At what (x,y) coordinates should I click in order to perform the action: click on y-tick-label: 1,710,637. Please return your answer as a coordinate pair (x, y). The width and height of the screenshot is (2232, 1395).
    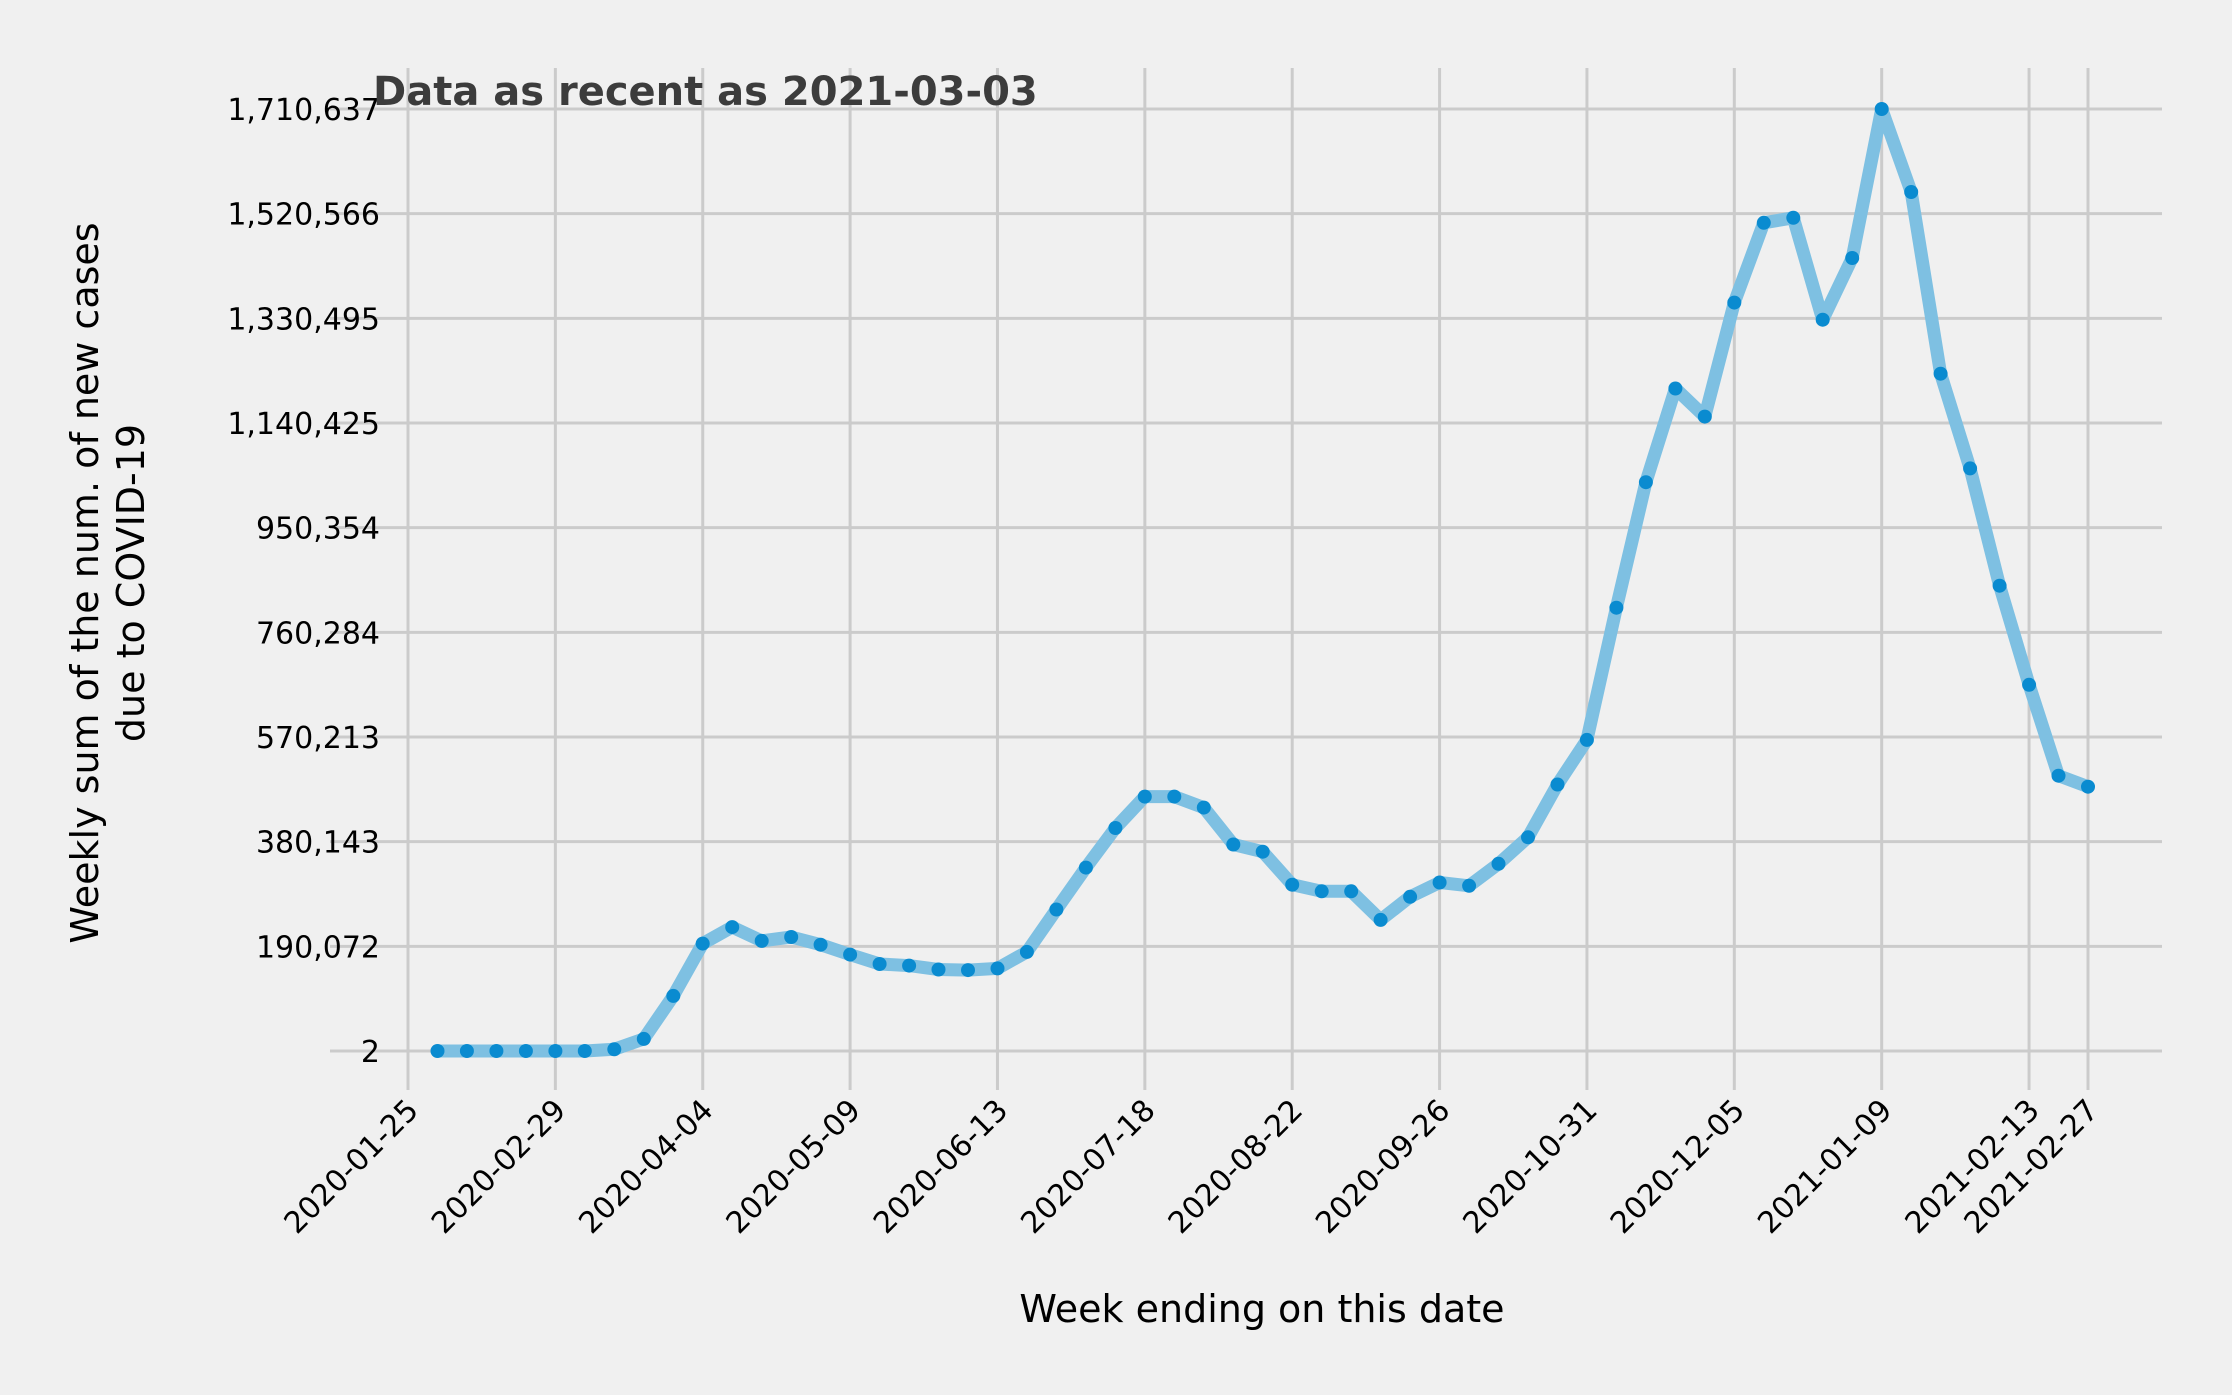
    Looking at the image, I should click on (303, 110).